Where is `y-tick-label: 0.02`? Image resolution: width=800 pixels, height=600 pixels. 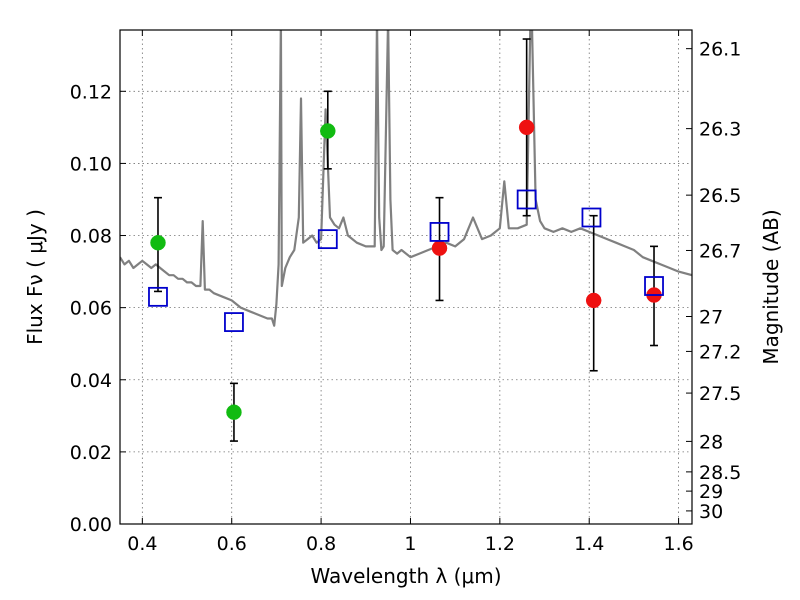 y-tick-label: 0.02 is located at coordinates (91, 453).